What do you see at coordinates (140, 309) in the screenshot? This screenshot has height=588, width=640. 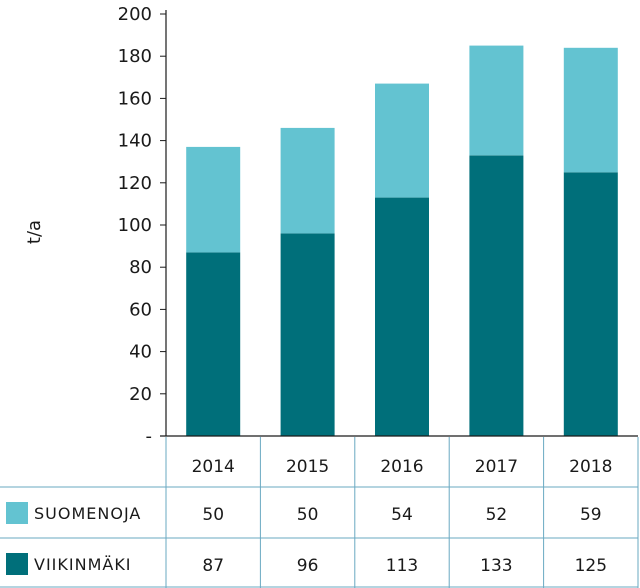 I see `y-tick-label: 60` at bounding box center [140, 309].